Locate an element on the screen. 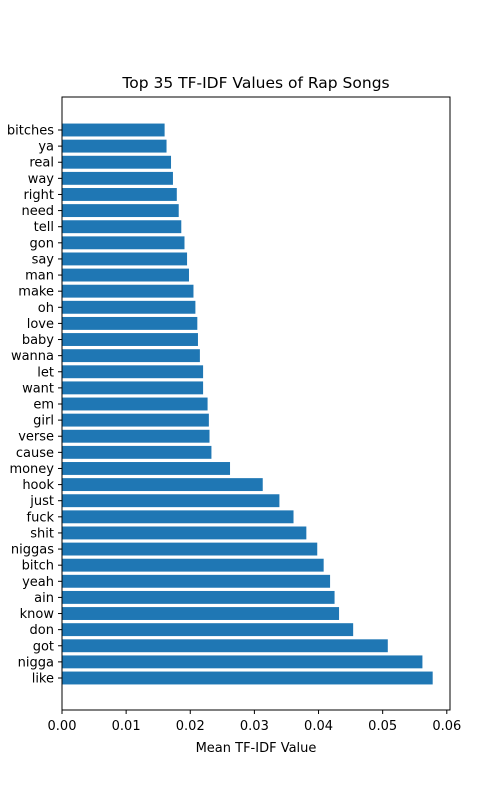 Image resolution: width=500 pixels, height=800 pixels. y-tick-label: ya is located at coordinates (46, 147).